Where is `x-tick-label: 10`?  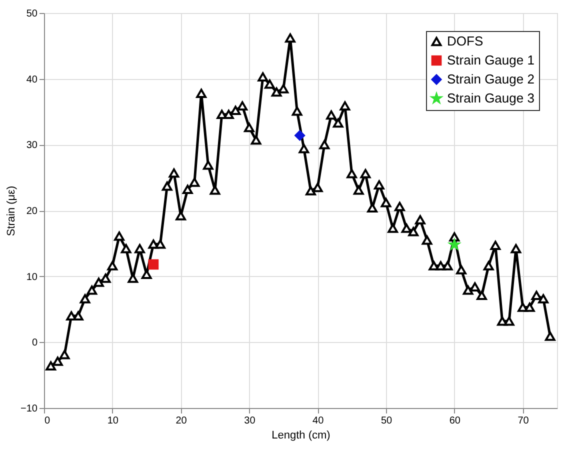
x-tick-label: 10 is located at coordinates (113, 421).